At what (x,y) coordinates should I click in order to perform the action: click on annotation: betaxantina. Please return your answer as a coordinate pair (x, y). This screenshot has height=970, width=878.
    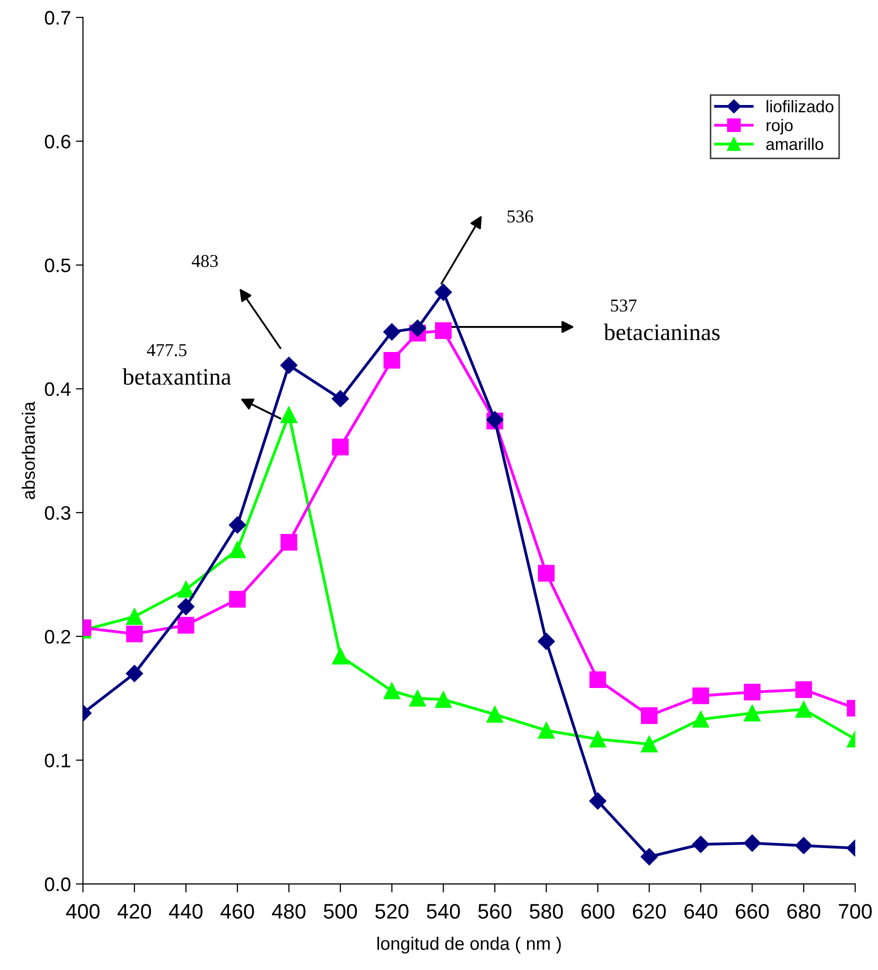
    Looking at the image, I should click on (177, 376).